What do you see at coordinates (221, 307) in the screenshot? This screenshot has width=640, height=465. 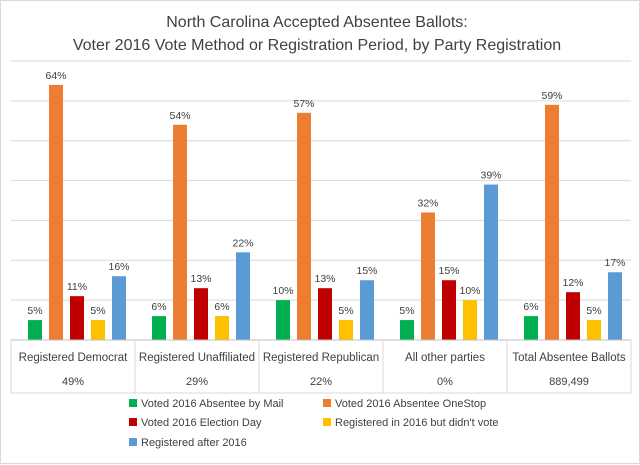 I see `data-label-1-3: 6%` at bounding box center [221, 307].